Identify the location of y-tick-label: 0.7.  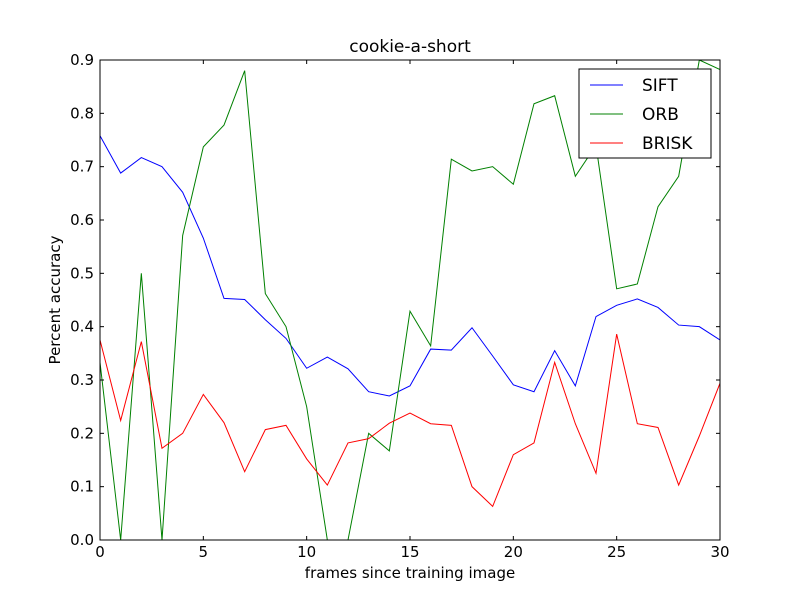
(82, 167).